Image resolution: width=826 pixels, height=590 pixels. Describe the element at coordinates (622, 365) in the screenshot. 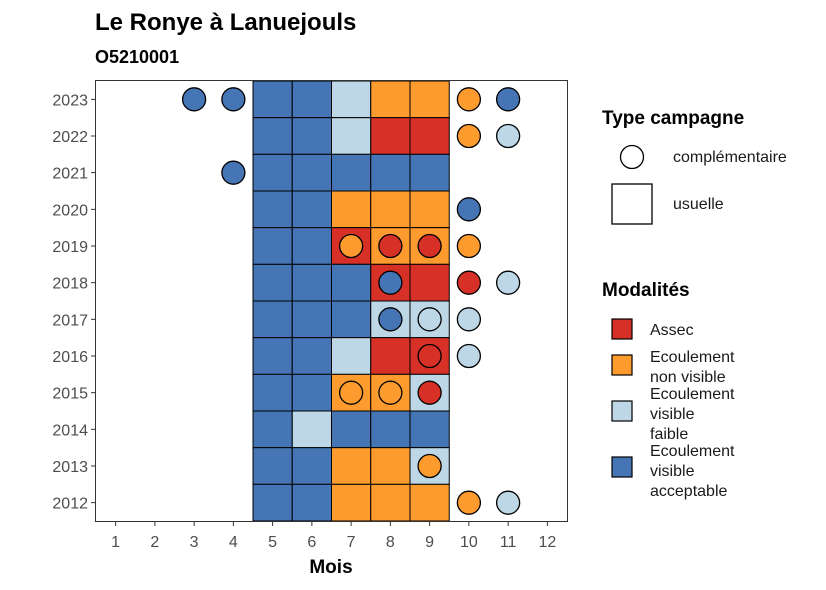

I see `legend-key-ecoulement-non-visible` at that location.